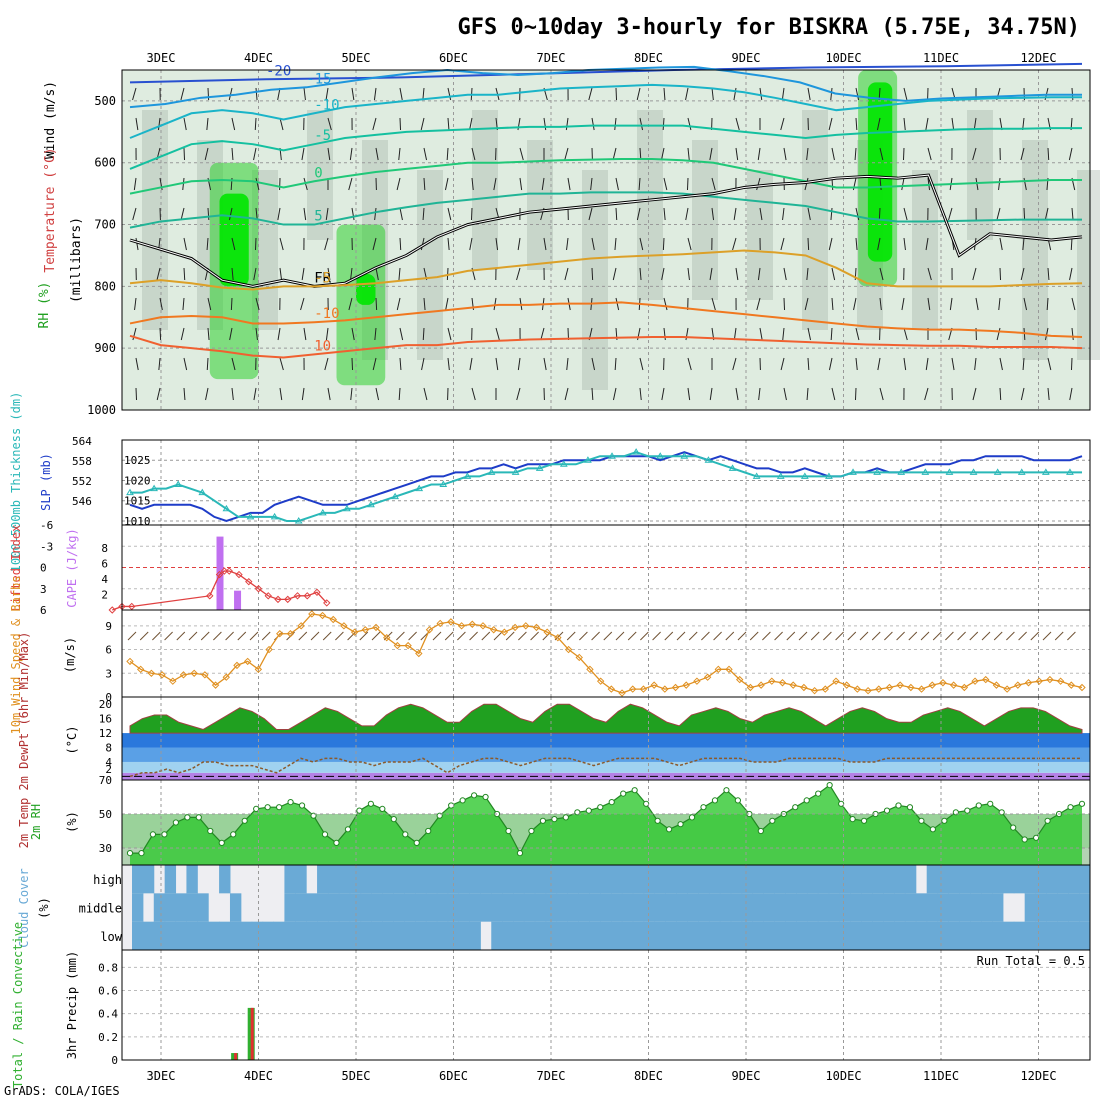  Describe the element at coordinates (105, 848) in the screenshot. I see `rh-tick-label: 30` at that location.